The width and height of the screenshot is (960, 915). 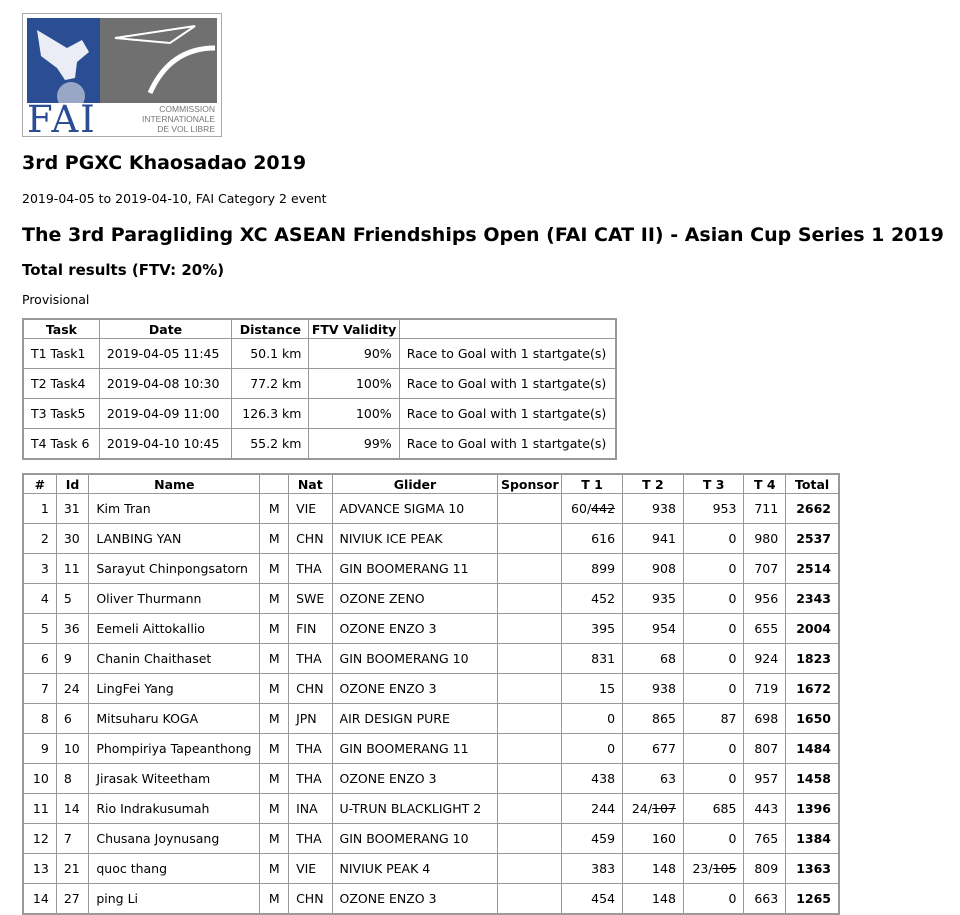 I want to click on rank-cell: 9, so click(x=39, y=748).